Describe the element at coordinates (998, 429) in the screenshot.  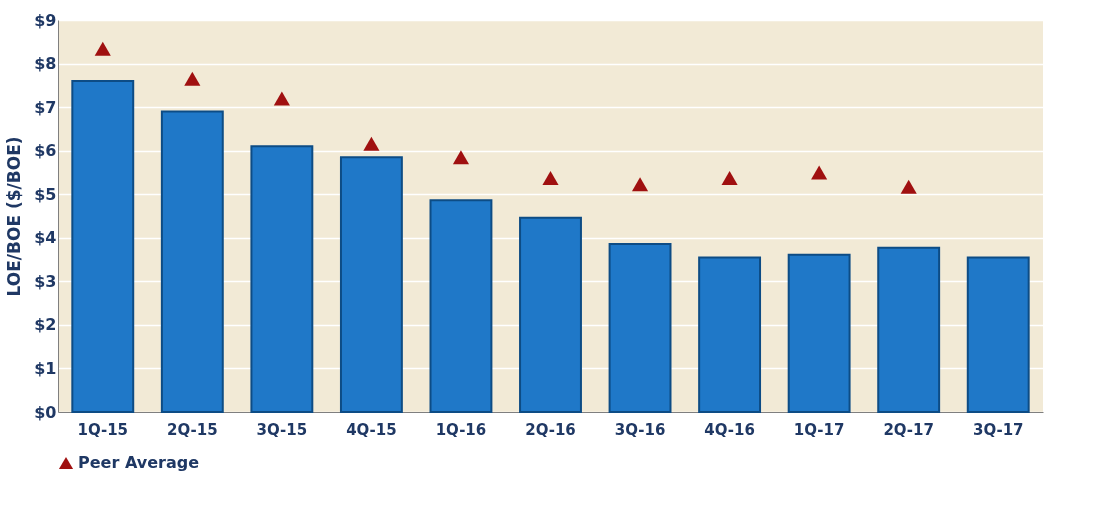
I see `x-tick-label: 3Q-17` at that location.